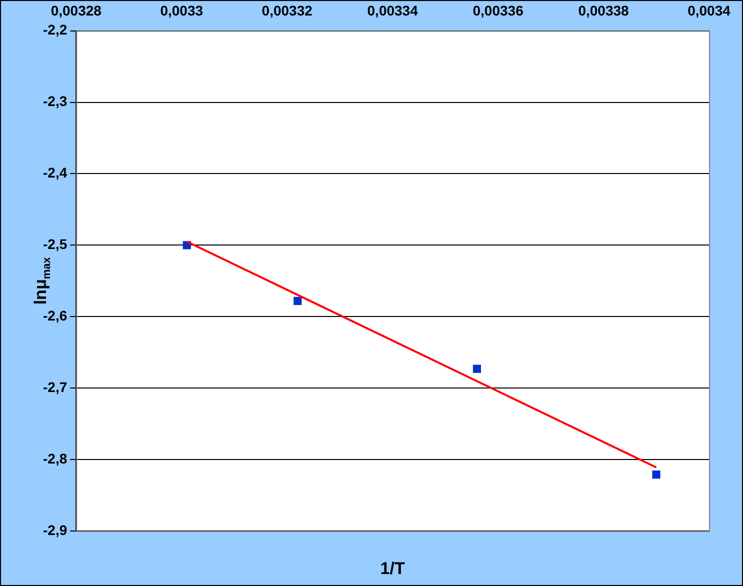 The height and width of the screenshot is (586, 743). Describe the element at coordinates (498, 10) in the screenshot. I see `x-tick-label: 0,00336` at that location.